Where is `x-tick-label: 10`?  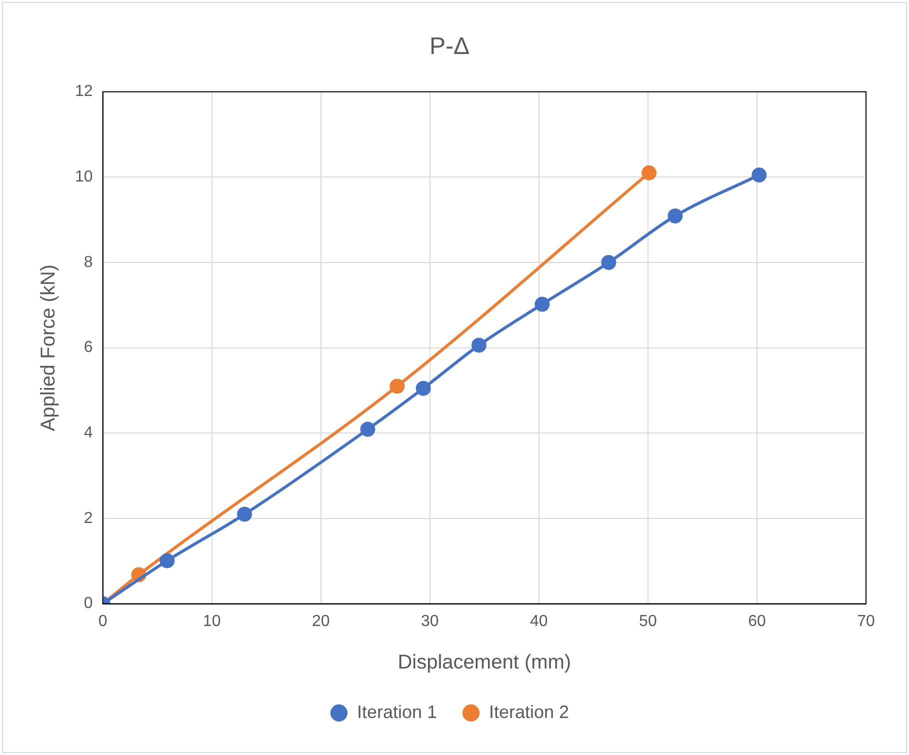 x-tick-label: 10 is located at coordinates (211, 621).